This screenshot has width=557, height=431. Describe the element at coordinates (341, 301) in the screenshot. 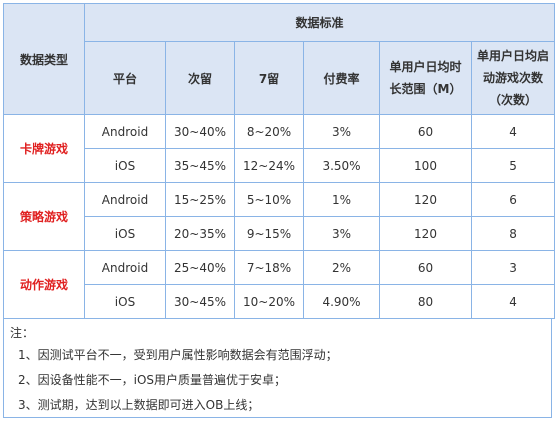

I see `pay-rate-cell: 4.90%` at that location.